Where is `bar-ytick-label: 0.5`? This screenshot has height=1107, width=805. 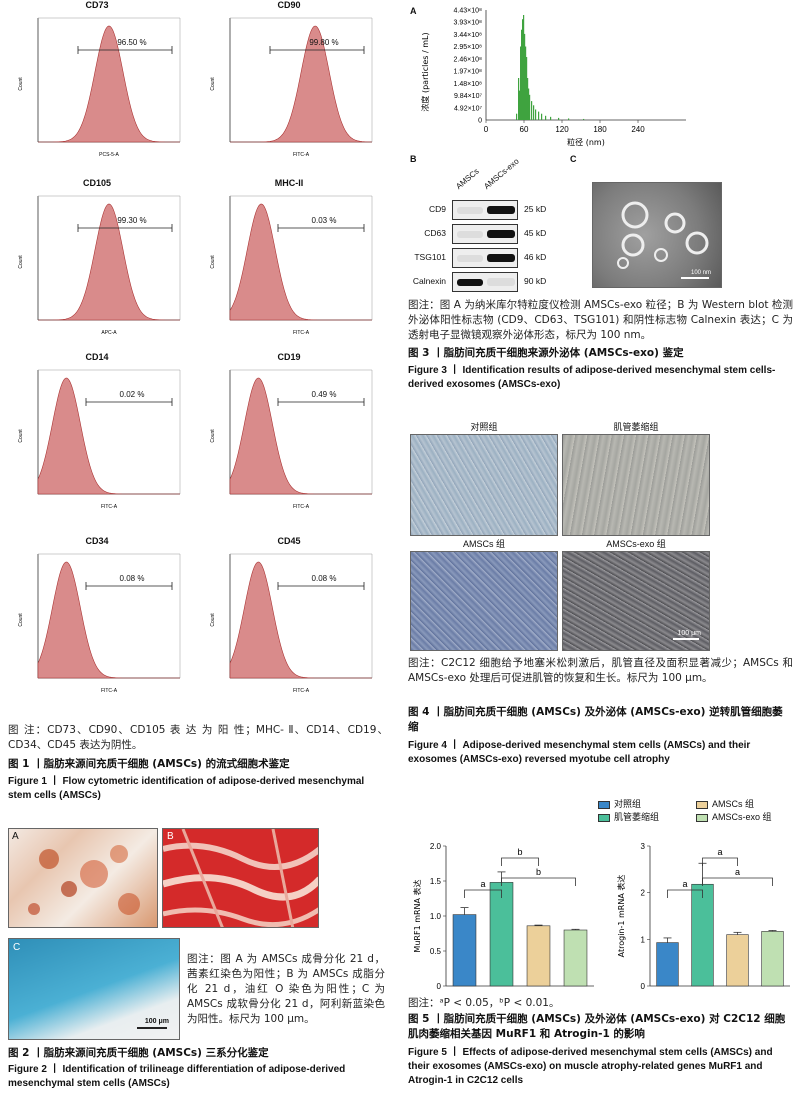
bar-ytick-label: 0.5 is located at coordinates (436, 951).